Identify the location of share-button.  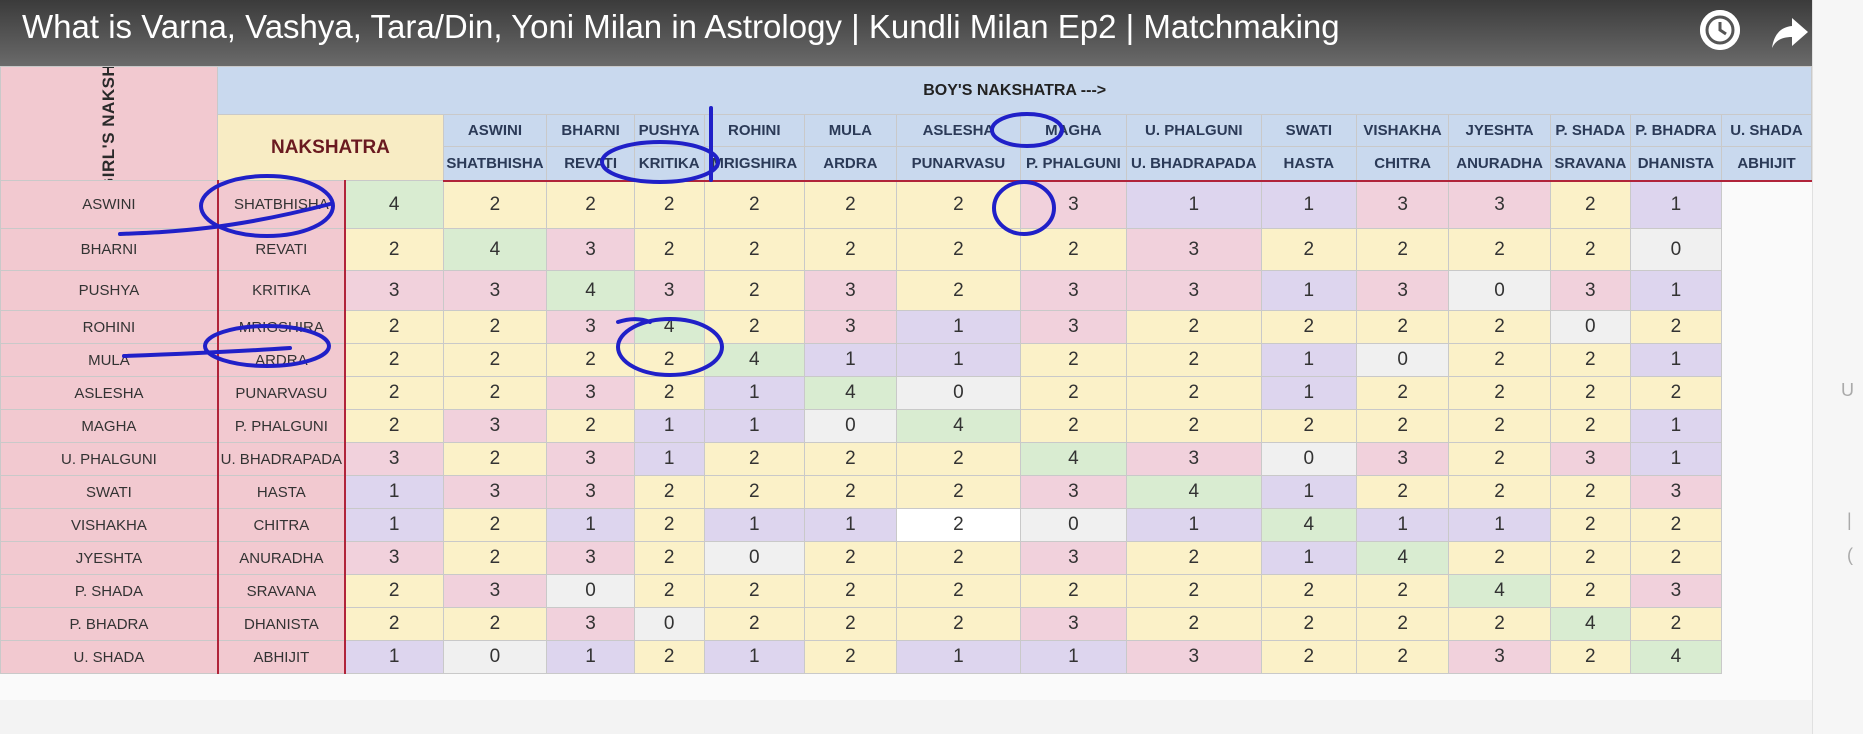
(1790, 32).